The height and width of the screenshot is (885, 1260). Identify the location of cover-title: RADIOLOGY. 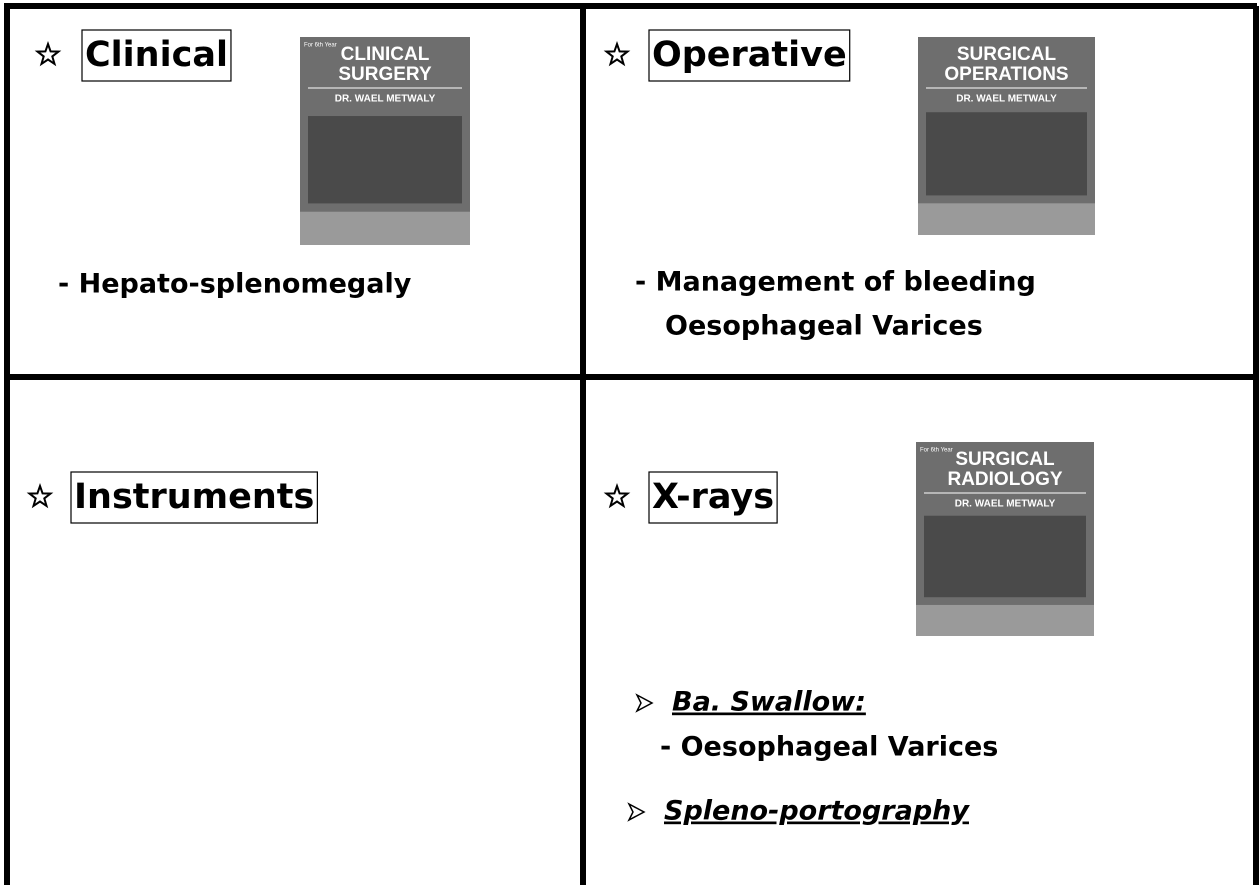
(1004, 479).